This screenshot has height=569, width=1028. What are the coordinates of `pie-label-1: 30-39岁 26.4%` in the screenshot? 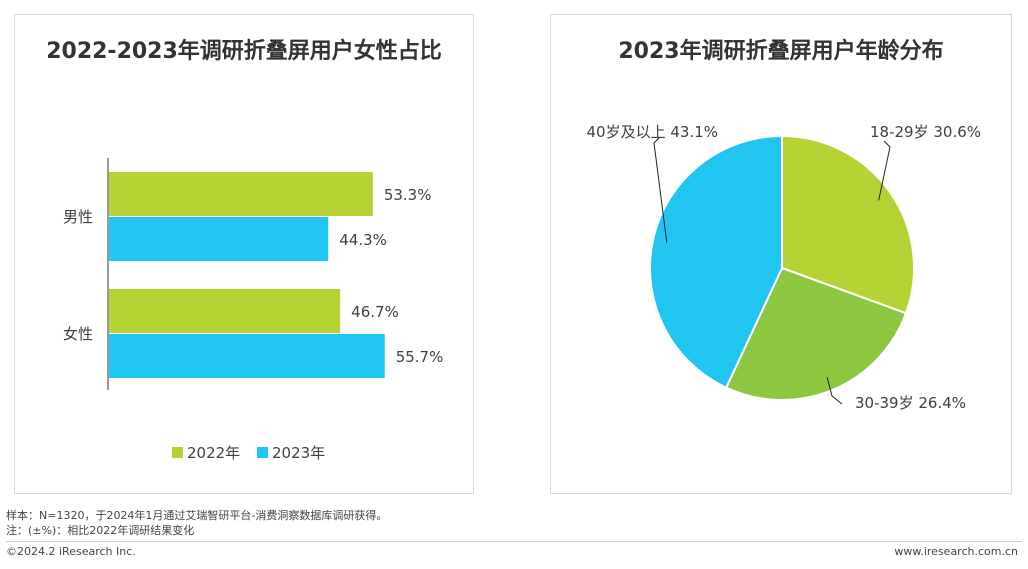 It's located at (910, 403).